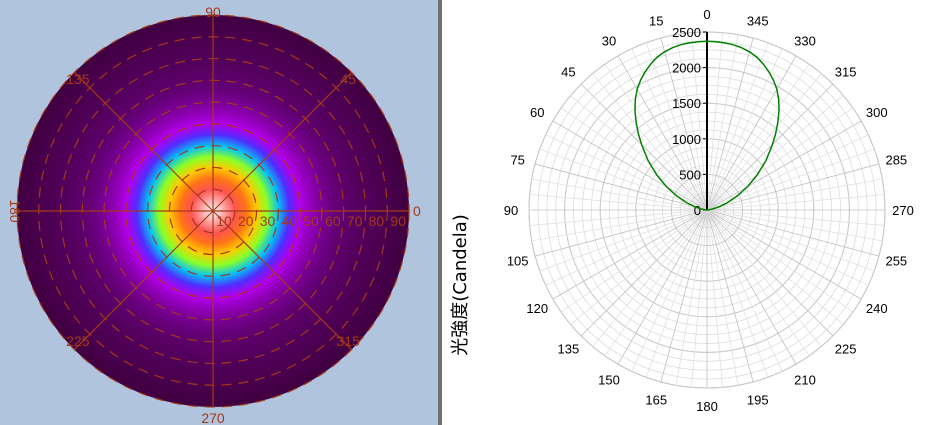 This screenshot has height=425, width=930. Describe the element at coordinates (656, 21) in the screenshot. I see `angle-label-15: 15` at that location.